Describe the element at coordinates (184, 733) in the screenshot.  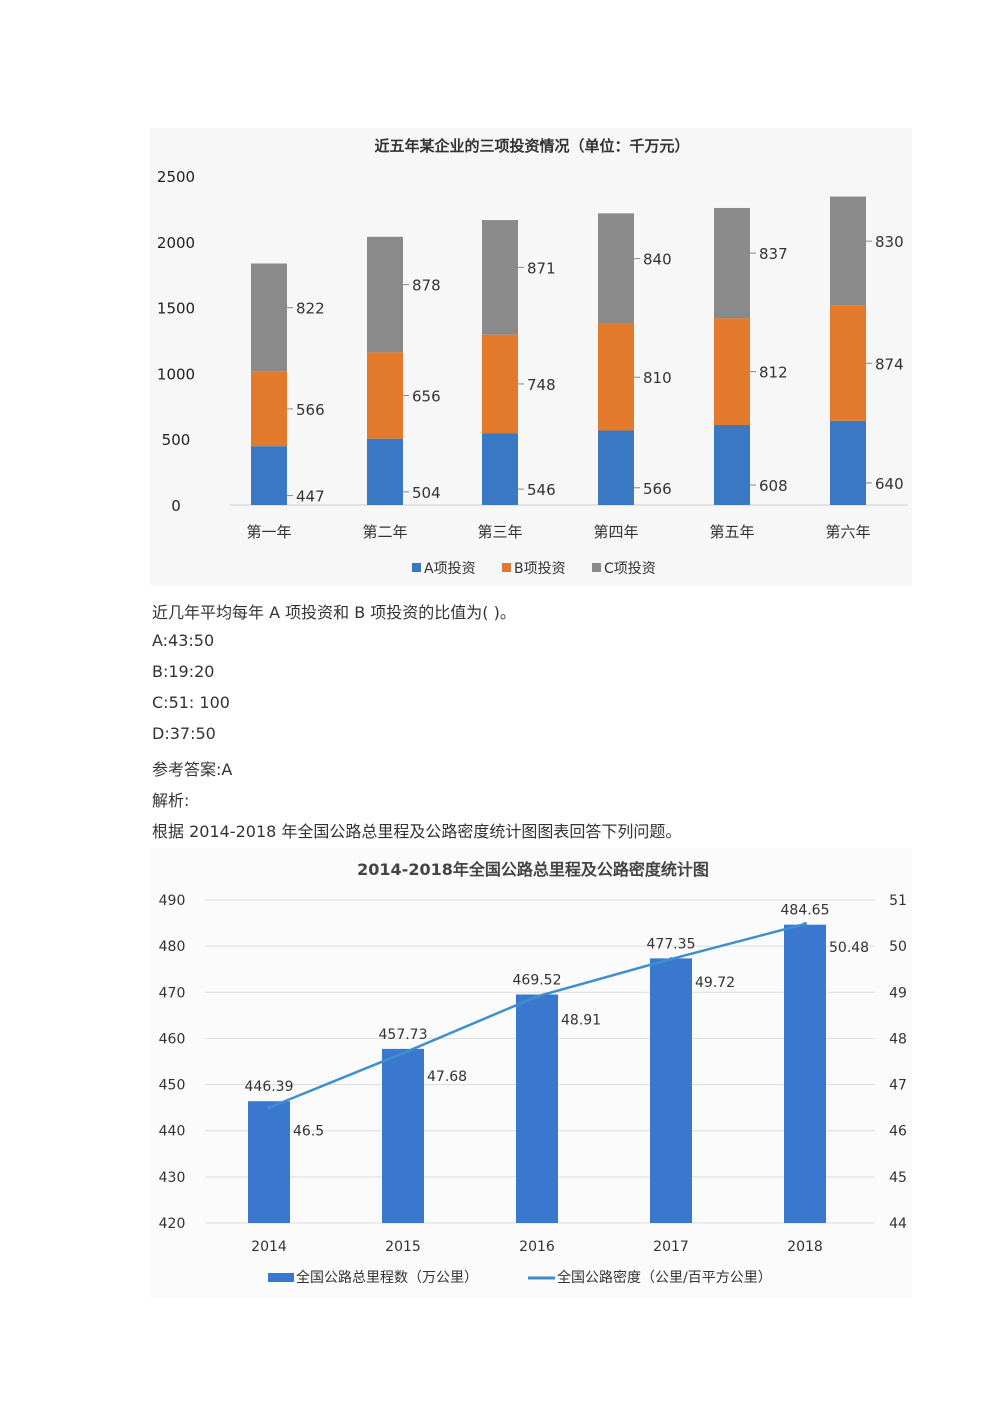
I see `option-d: D:37:50` at that location.